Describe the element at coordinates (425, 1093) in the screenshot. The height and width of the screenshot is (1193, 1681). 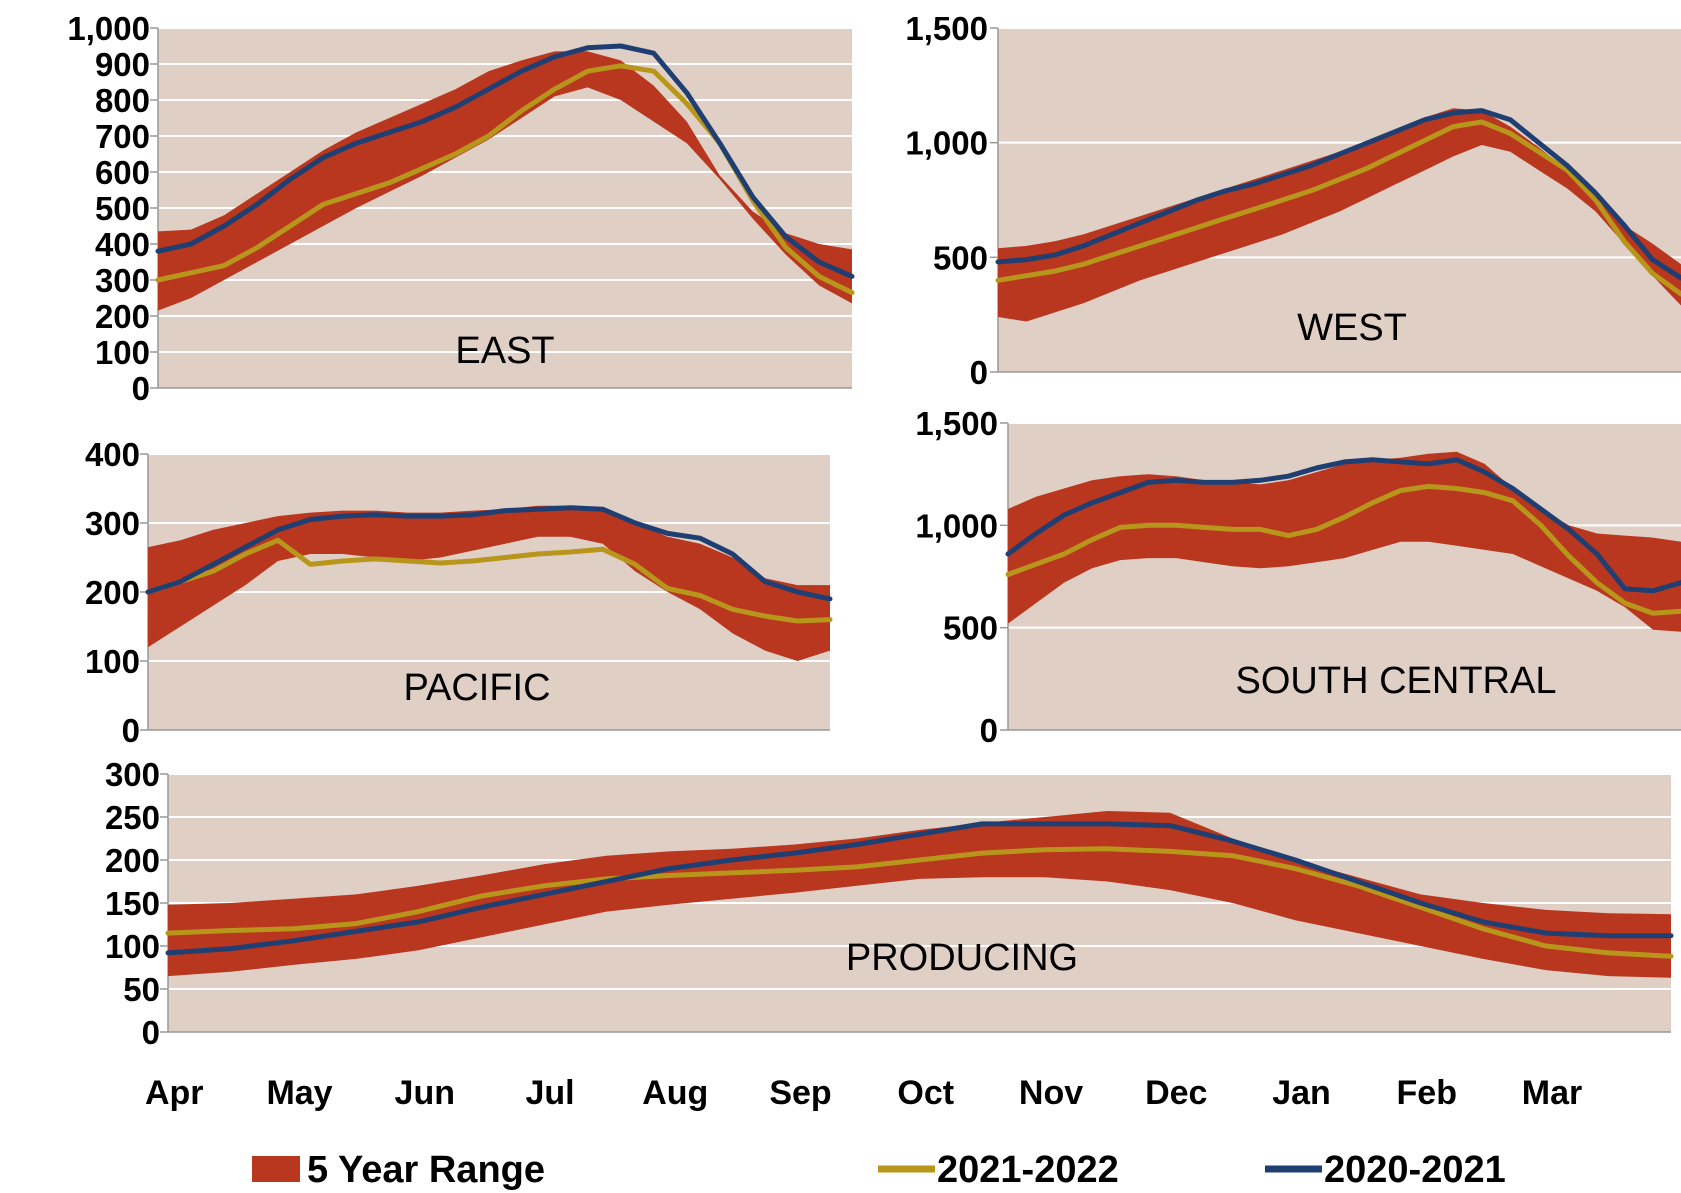
I see `x-tick-label: Jun` at that location.